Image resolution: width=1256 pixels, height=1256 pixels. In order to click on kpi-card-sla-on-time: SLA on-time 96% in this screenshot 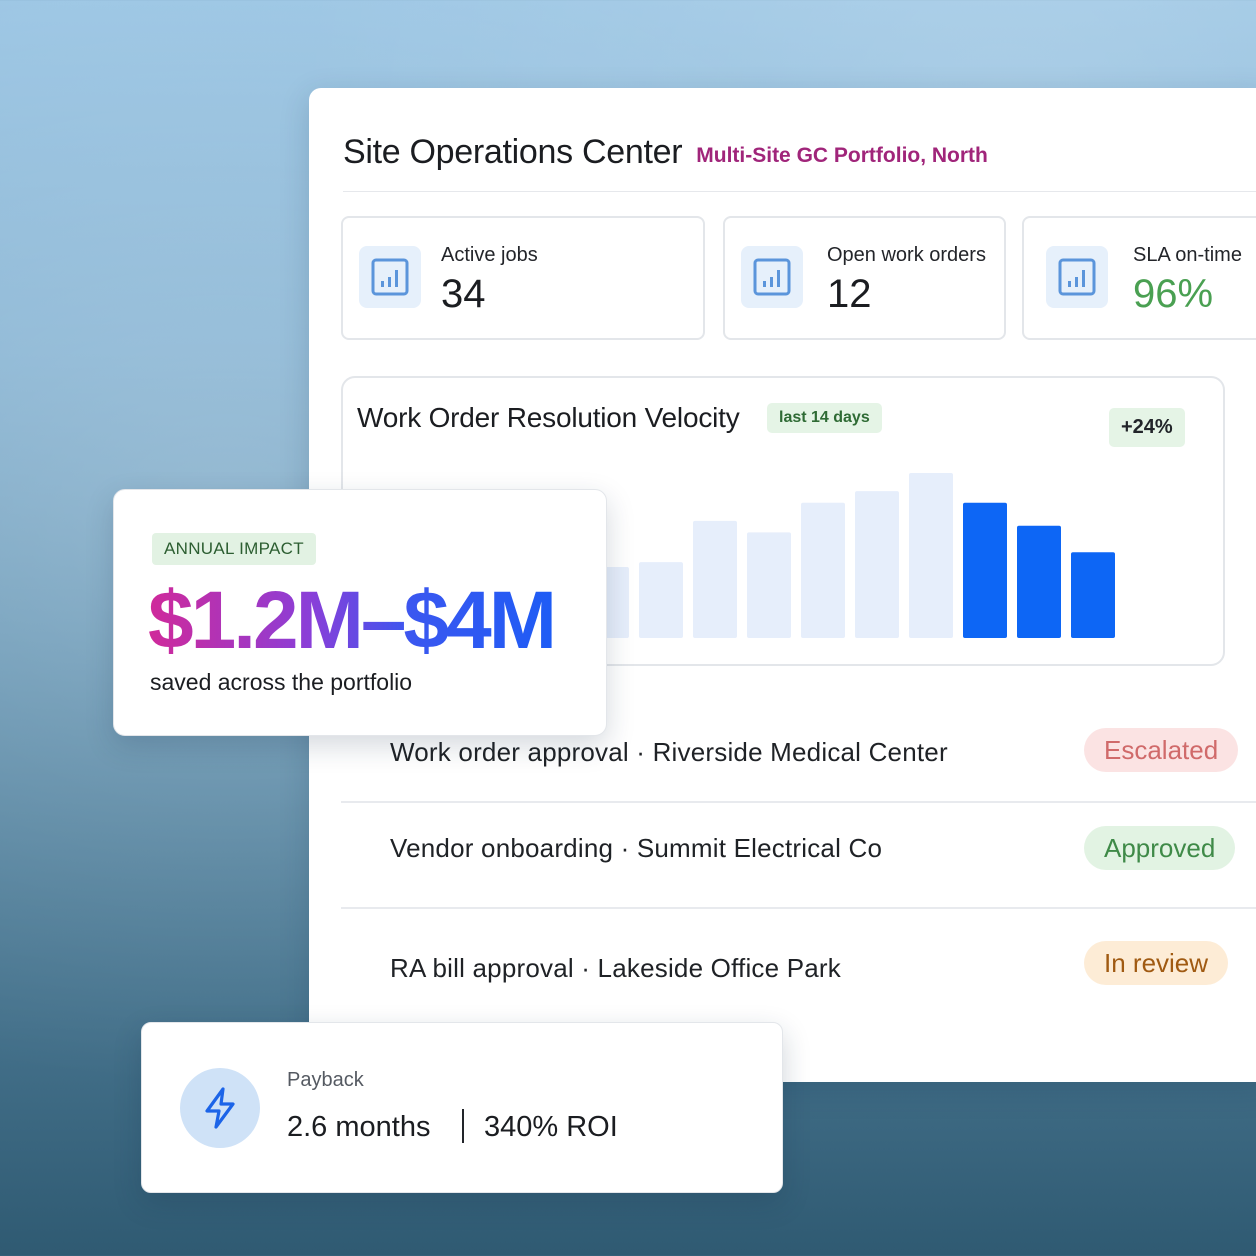, I will do `click(1139, 278)`.